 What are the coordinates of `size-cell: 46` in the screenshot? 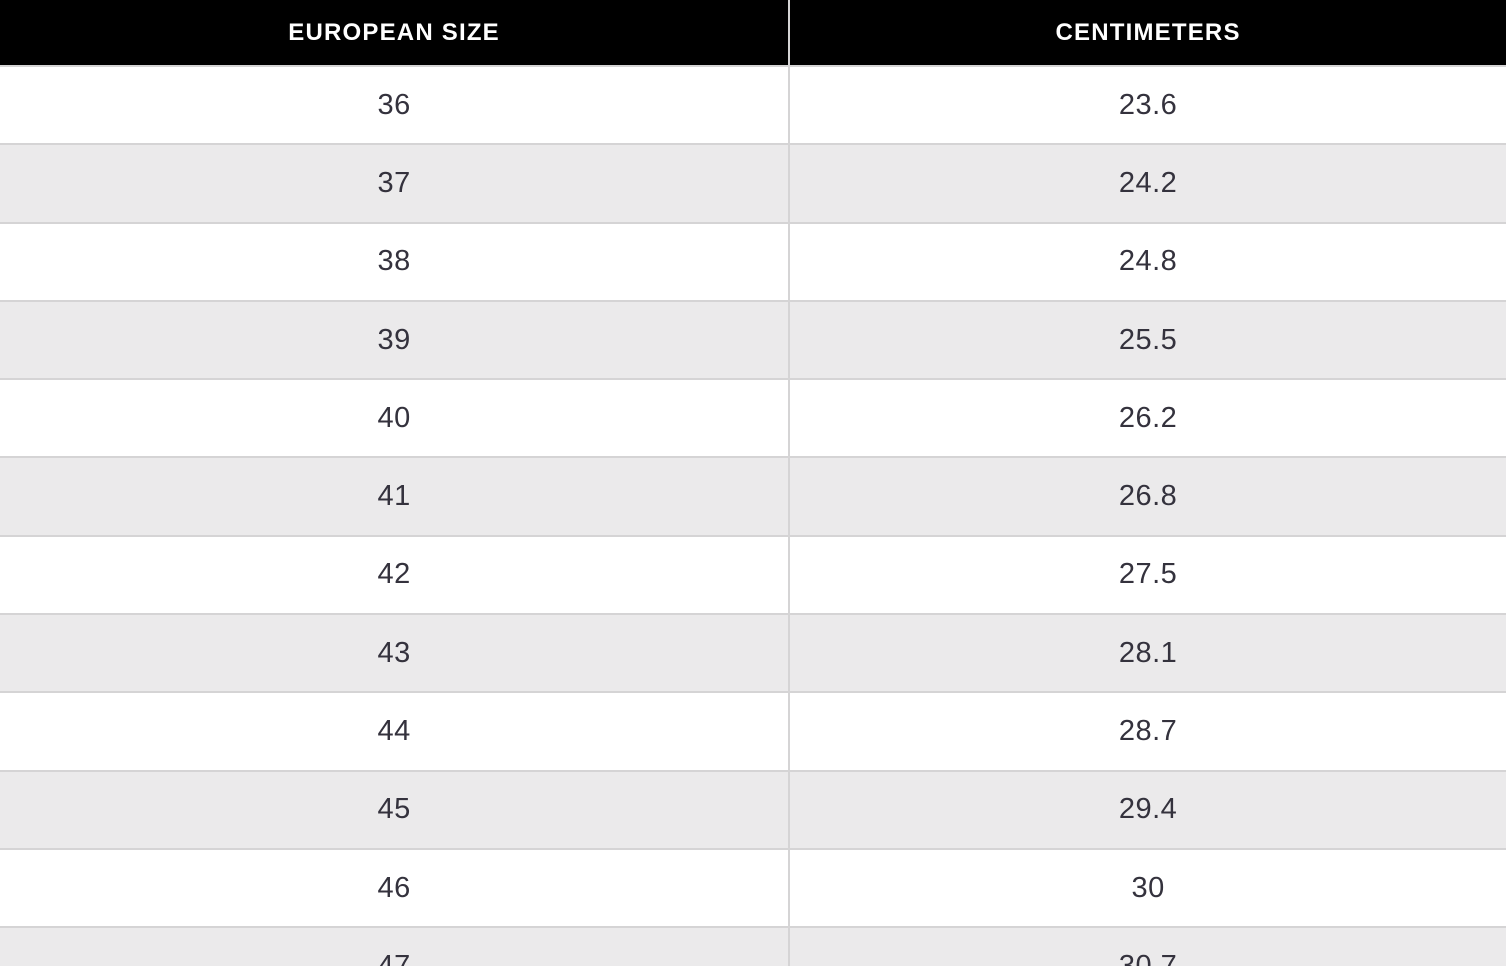 It's located at (395, 888).